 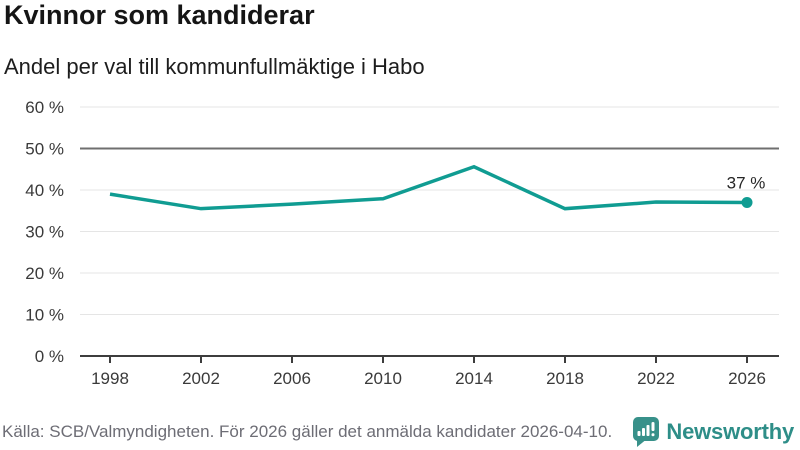 What do you see at coordinates (201, 378) in the screenshot?
I see `x-tick-label: 2002` at bounding box center [201, 378].